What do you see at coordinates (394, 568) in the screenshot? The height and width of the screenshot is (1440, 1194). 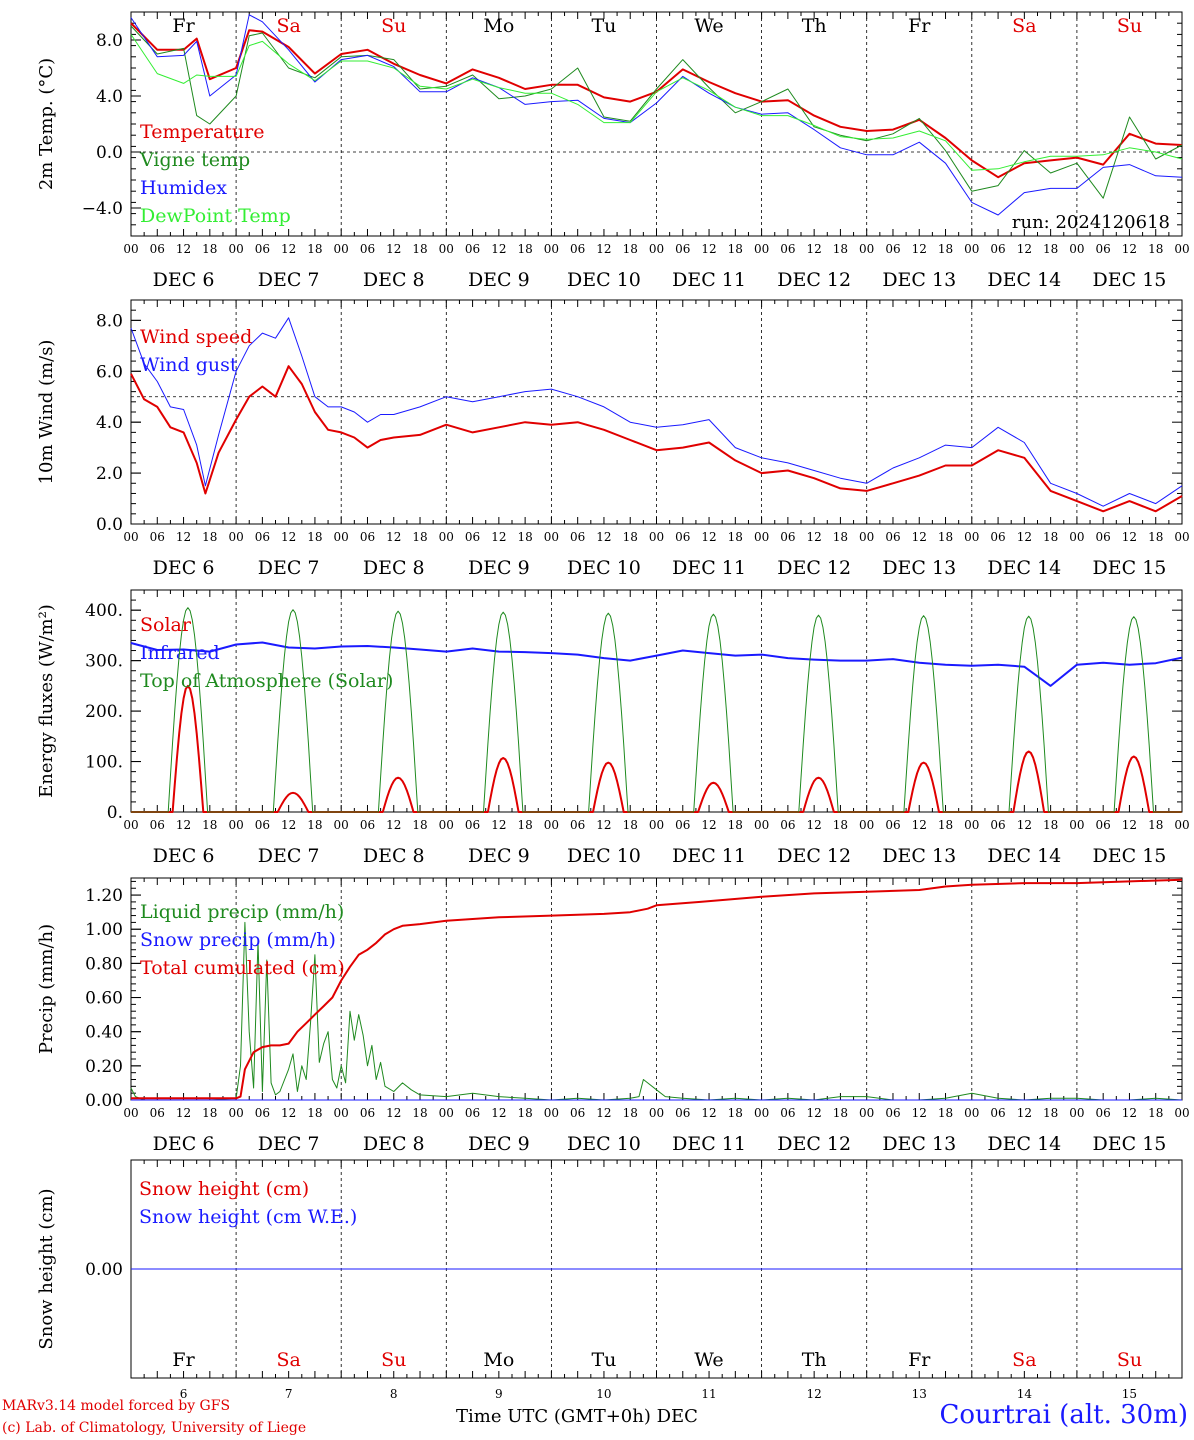 I see `x-day-label: DEC 8` at bounding box center [394, 568].